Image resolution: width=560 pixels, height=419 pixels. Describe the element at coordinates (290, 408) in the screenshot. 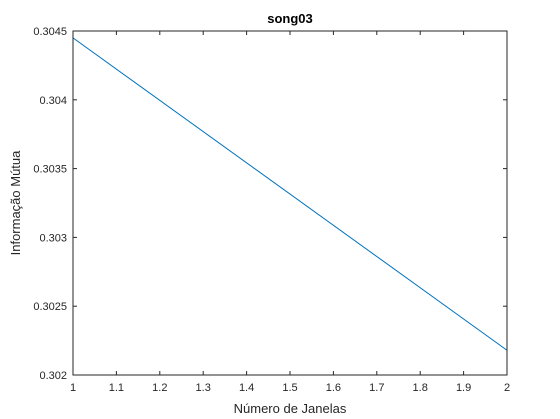

I see `x-axis-label: Número de Janelas` at that location.